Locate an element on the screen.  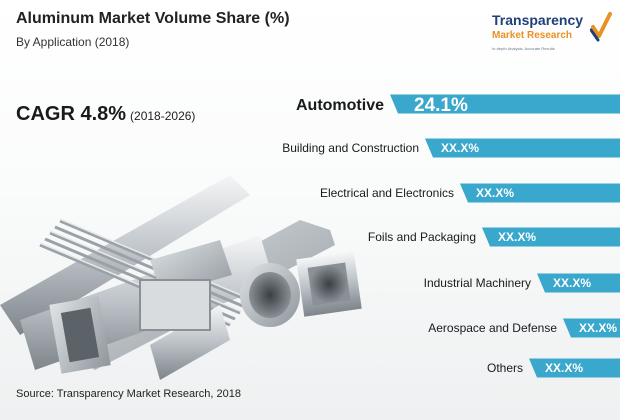
bar-row: Aerospace and Defense XX.X% is located at coordinates (524, 328).